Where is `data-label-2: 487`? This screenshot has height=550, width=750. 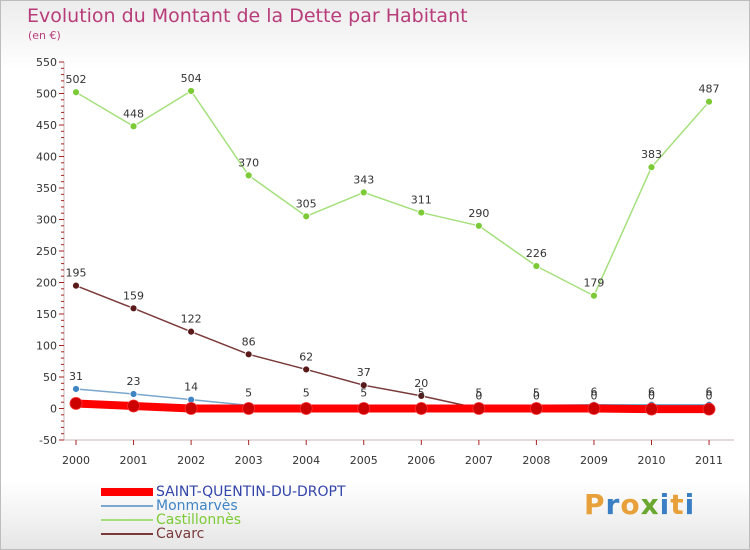
data-label-2: 487 is located at coordinates (709, 89).